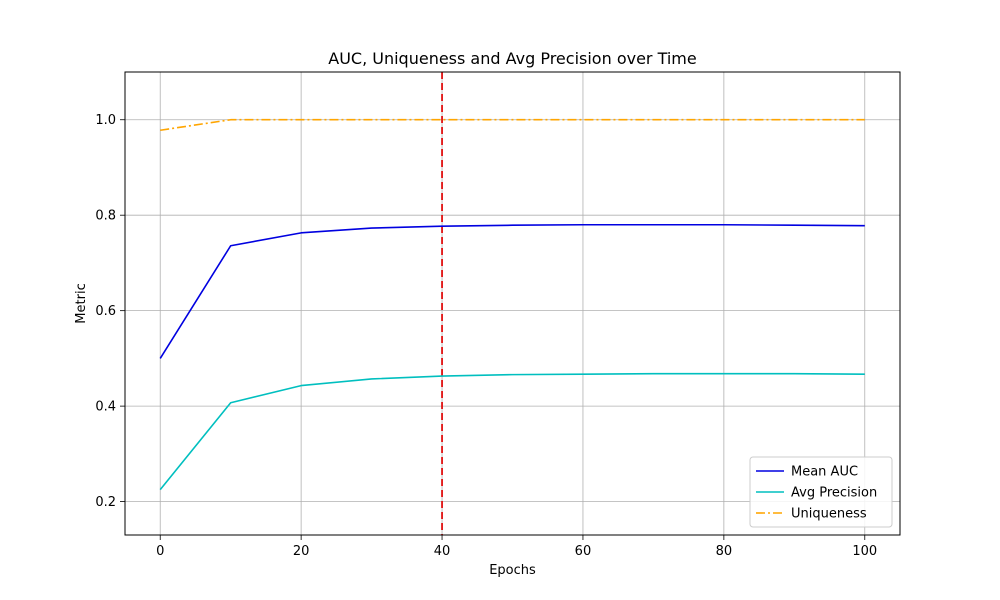 This screenshot has width=1000, height=600. I want to click on y-axis-label: Metric, so click(81, 303).